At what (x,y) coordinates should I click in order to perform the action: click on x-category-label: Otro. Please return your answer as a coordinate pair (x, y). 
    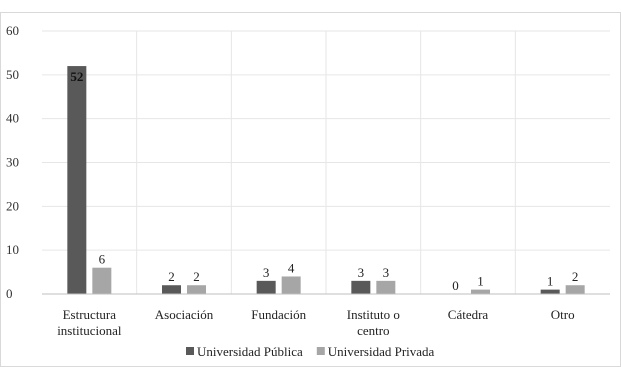
    Looking at the image, I should click on (563, 314).